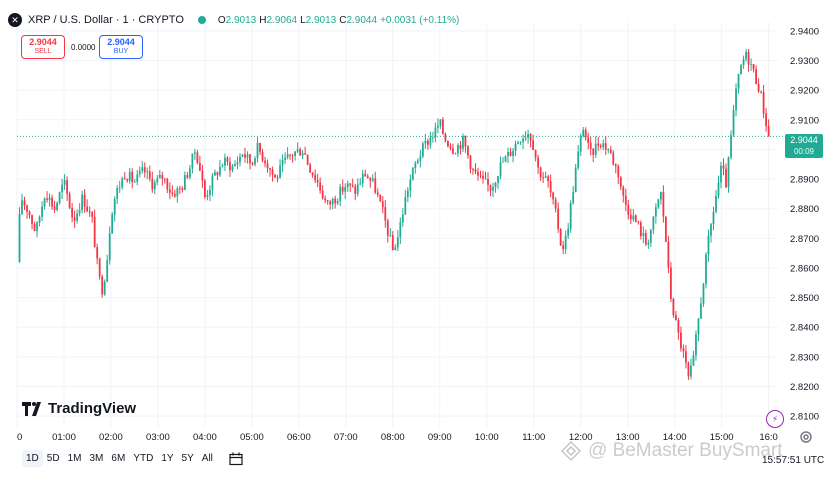 This screenshot has height=478, width=836. What do you see at coordinates (82, 47) in the screenshot?
I see `trade-panel: 2.9044 SELL 0.0000 2.9044 BUY` at bounding box center [82, 47].